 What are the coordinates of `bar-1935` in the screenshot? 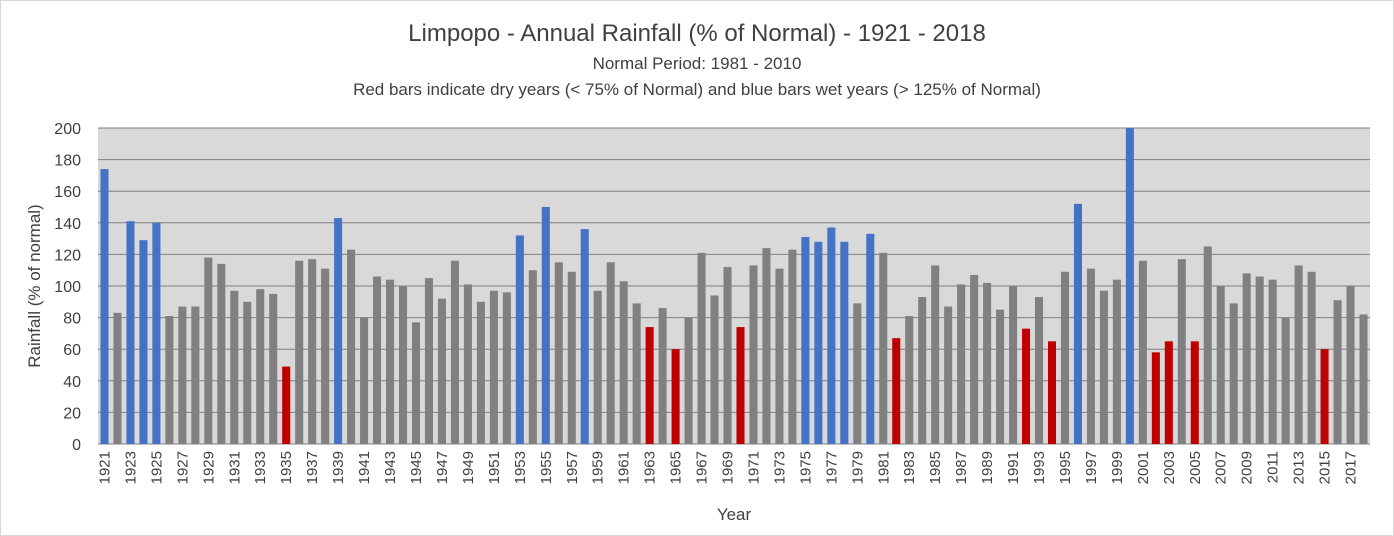 It's located at (286, 405).